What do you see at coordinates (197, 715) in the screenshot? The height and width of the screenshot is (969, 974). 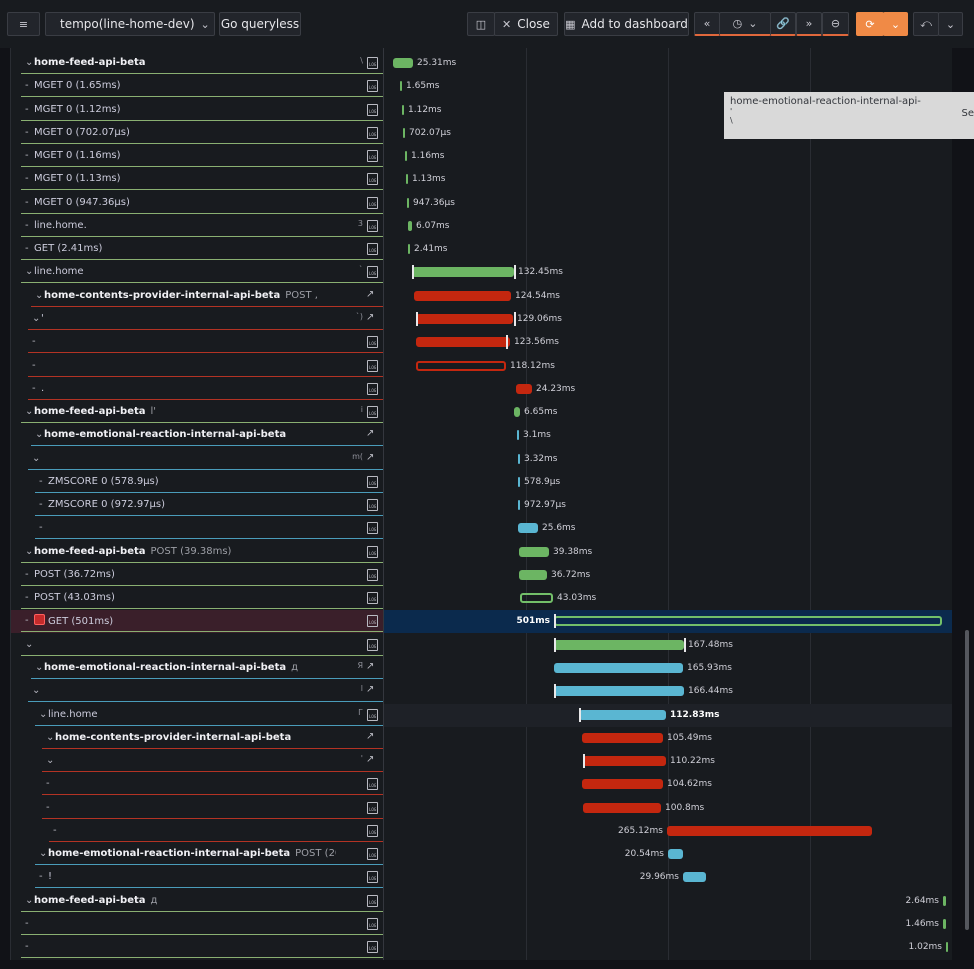 I see `span-name-cell: ⌄ line.home Г` at bounding box center [197, 715].